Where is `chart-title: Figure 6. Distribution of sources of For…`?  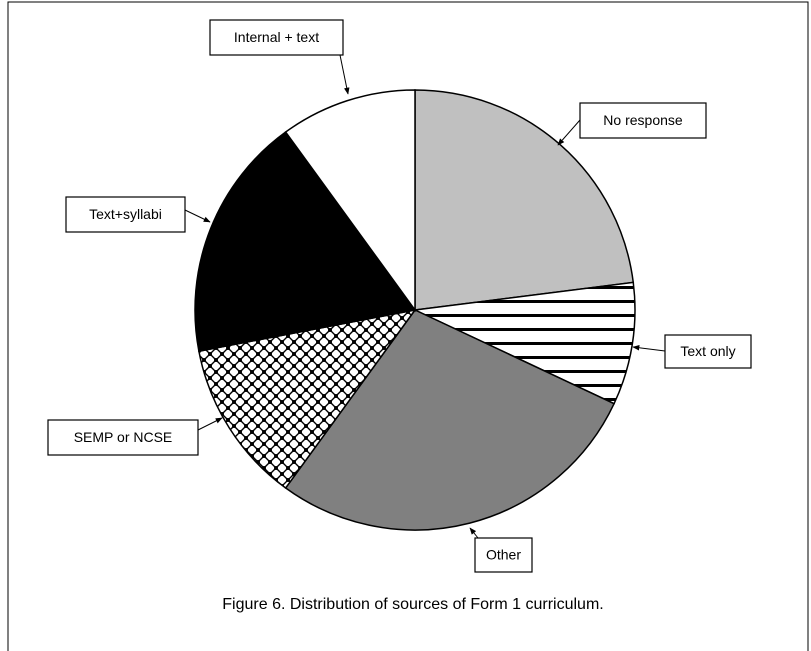 chart-title: Figure 6. Distribution of sources of For… is located at coordinates (412, 604).